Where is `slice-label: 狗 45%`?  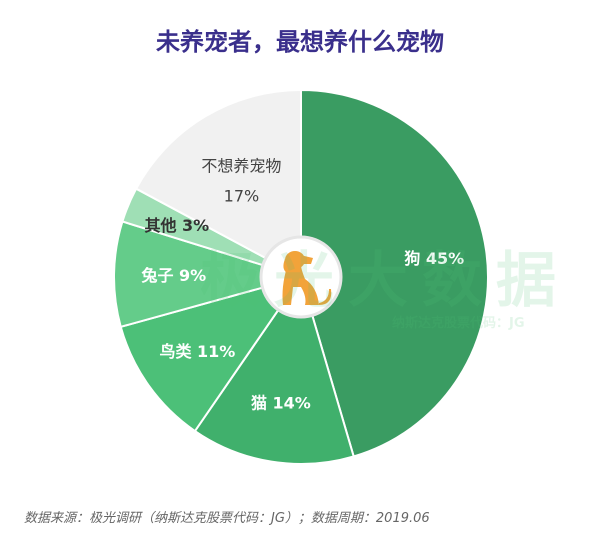
slice-label: 狗 45% is located at coordinates (434, 258).